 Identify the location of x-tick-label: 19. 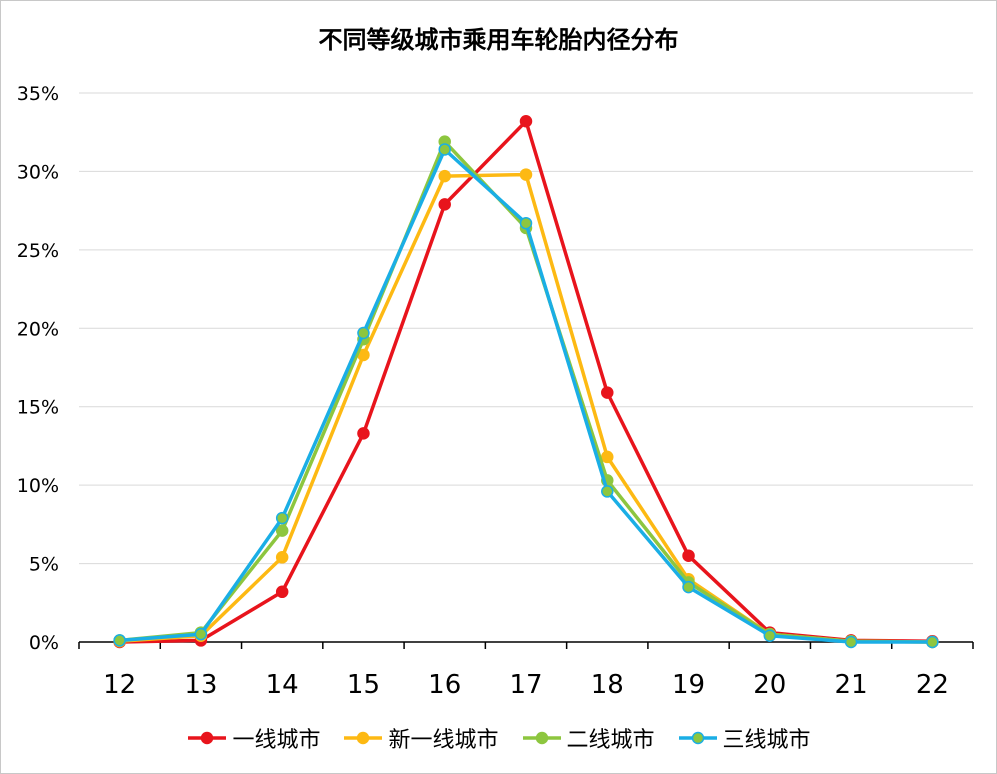
(688, 685).